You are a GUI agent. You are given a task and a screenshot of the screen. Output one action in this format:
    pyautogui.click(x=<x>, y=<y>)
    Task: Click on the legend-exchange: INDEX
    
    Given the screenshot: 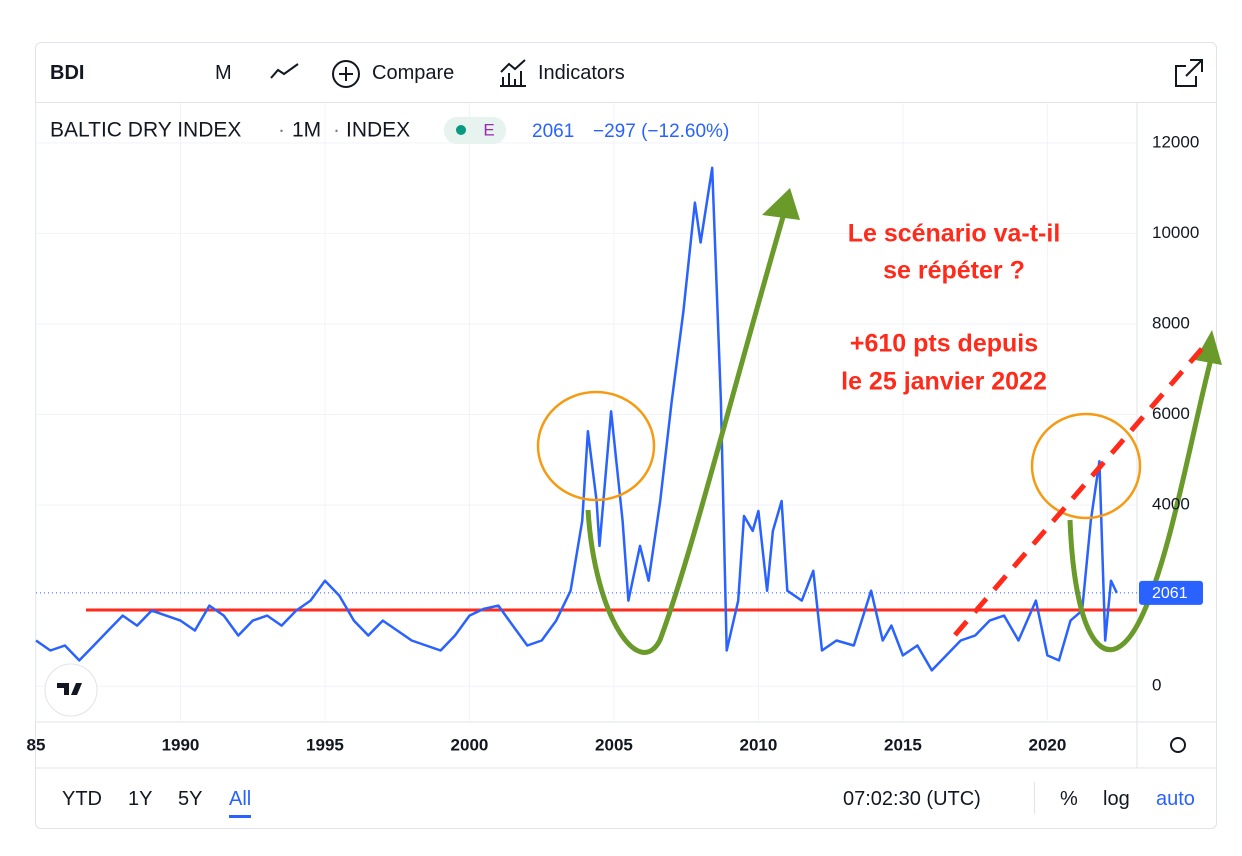 What is the action you would take?
    pyautogui.click(x=378, y=130)
    